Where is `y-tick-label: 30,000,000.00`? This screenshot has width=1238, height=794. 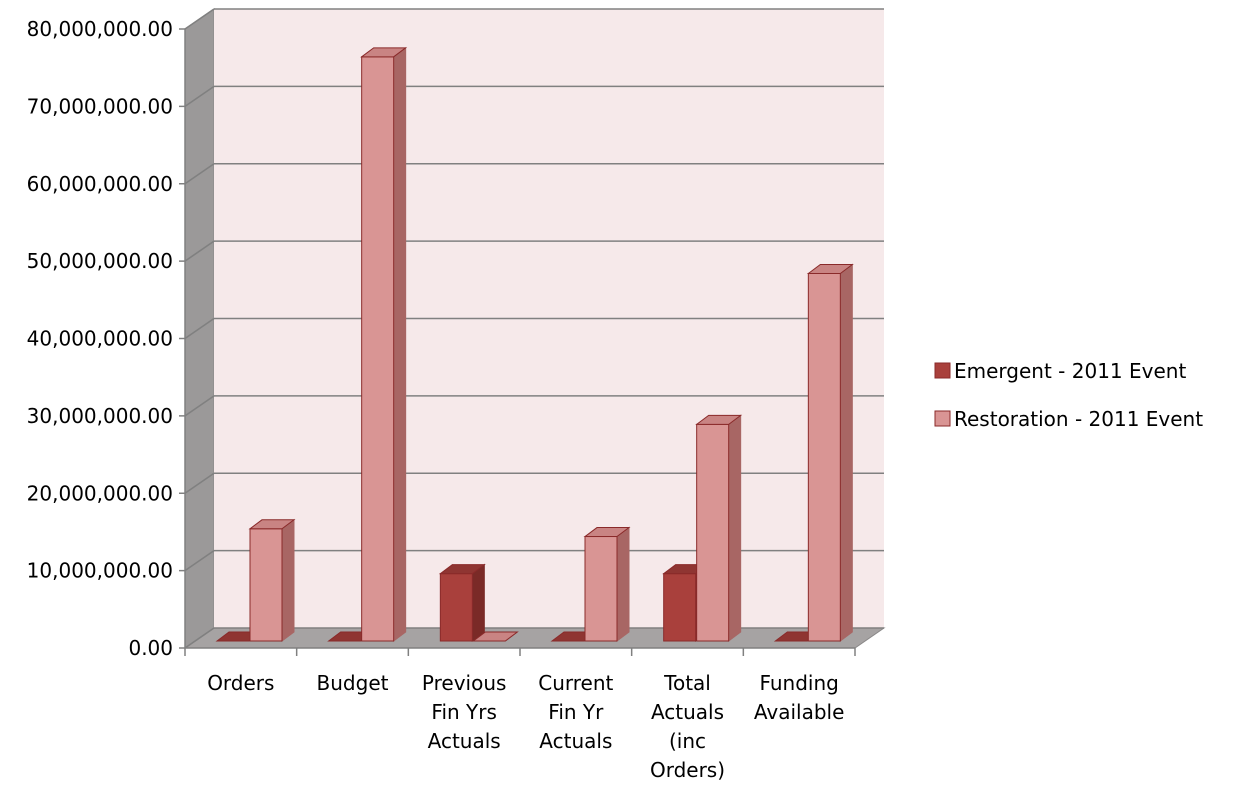
y-tick-label: 30,000,000.00 is located at coordinates (100, 416).